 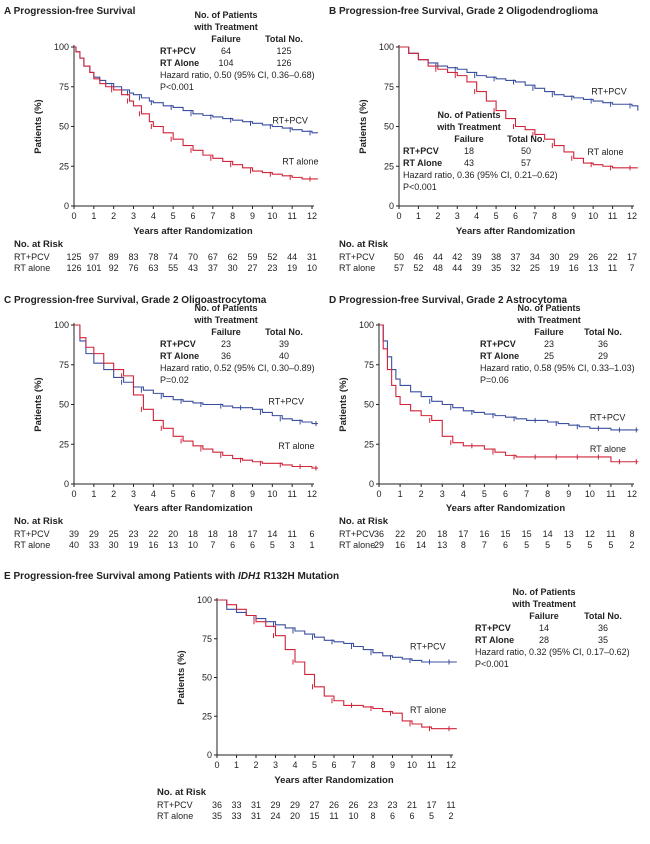 What do you see at coordinates (468, 115) in the screenshot?
I see `legend-header-1: No. of Patients` at bounding box center [468, 115].